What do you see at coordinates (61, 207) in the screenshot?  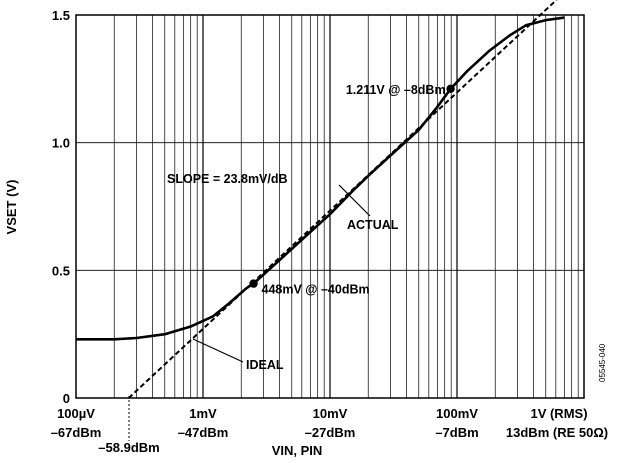 I see `y-tick-labels: 0 0.5 1.0 1.5` at bounding box center [61, 207].